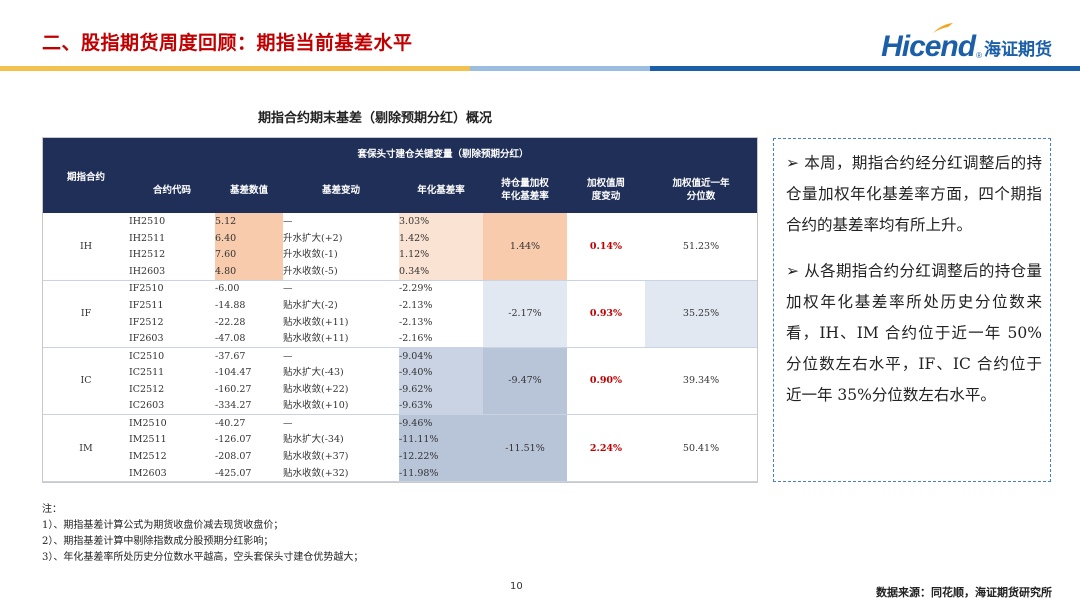 This screenshot has width=1080, height=607. I want to click on basis-value: -104.47, so click(249, 372).